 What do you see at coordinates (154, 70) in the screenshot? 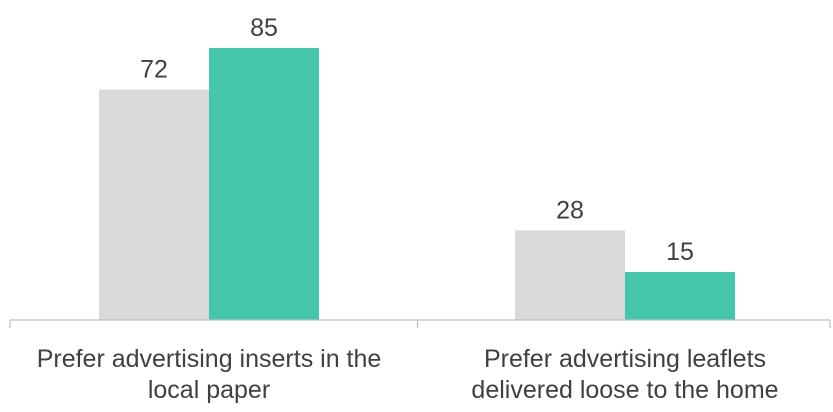
I see `value-label-0-0: 72` at bounding box center [154, 70].